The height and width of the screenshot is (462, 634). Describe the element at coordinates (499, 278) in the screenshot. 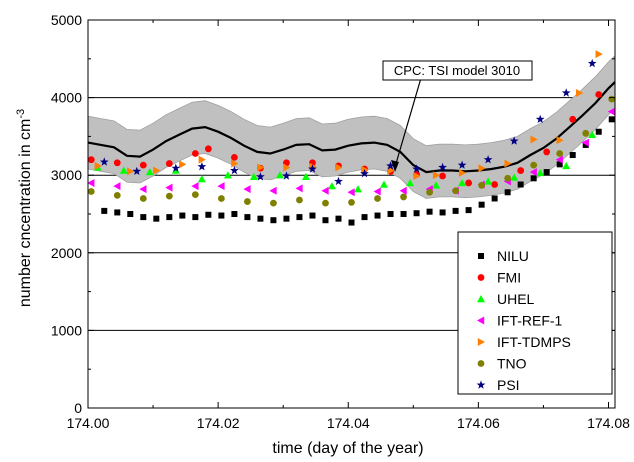

I see `legend-item: FMI` at that location.